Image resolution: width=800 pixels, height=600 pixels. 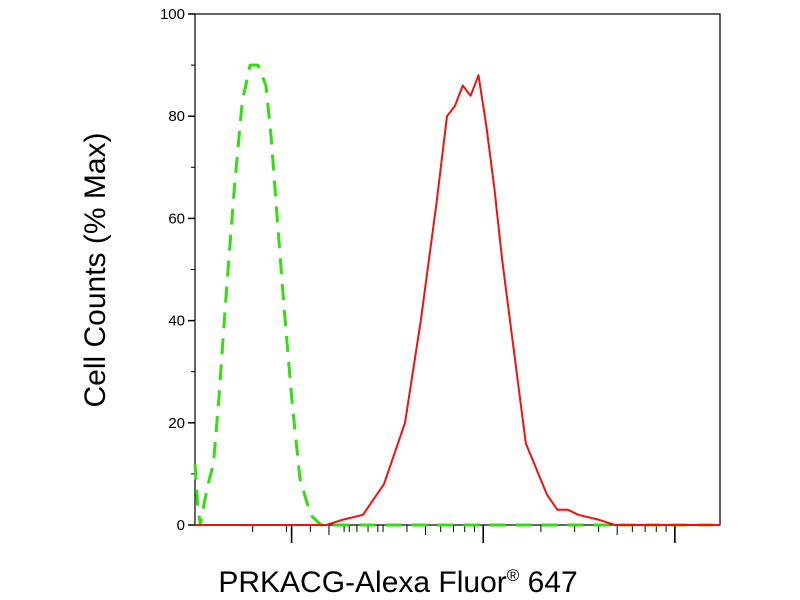 I want to click on x-axis-title-suffix: 647, so click(x=548, y=582).